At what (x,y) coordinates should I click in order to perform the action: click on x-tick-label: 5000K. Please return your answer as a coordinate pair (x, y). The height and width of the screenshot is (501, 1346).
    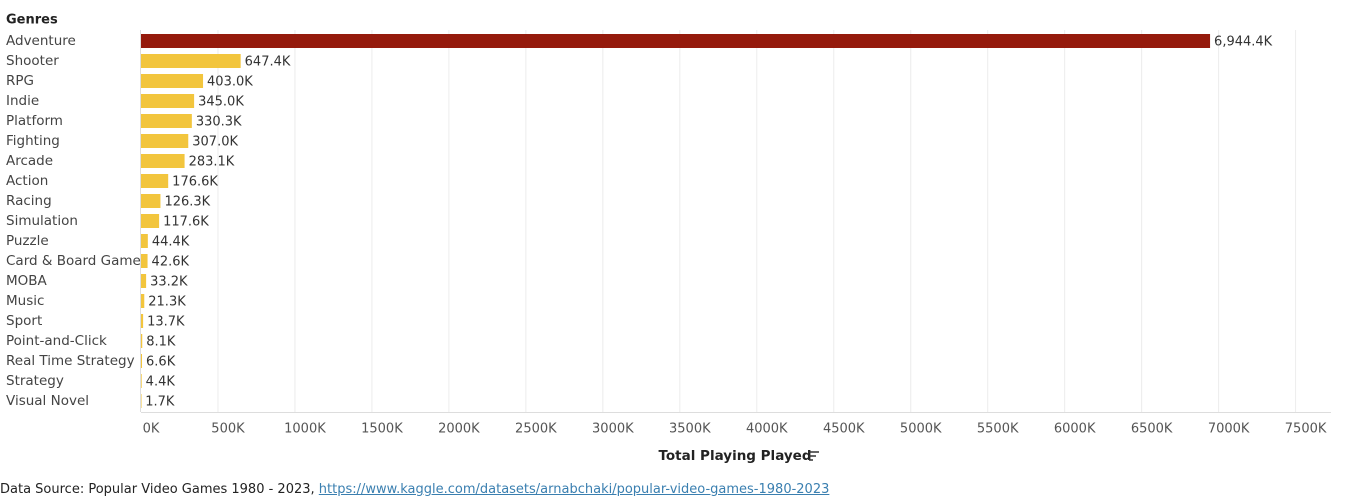
    Looking at the image, I should click on (921, 429).